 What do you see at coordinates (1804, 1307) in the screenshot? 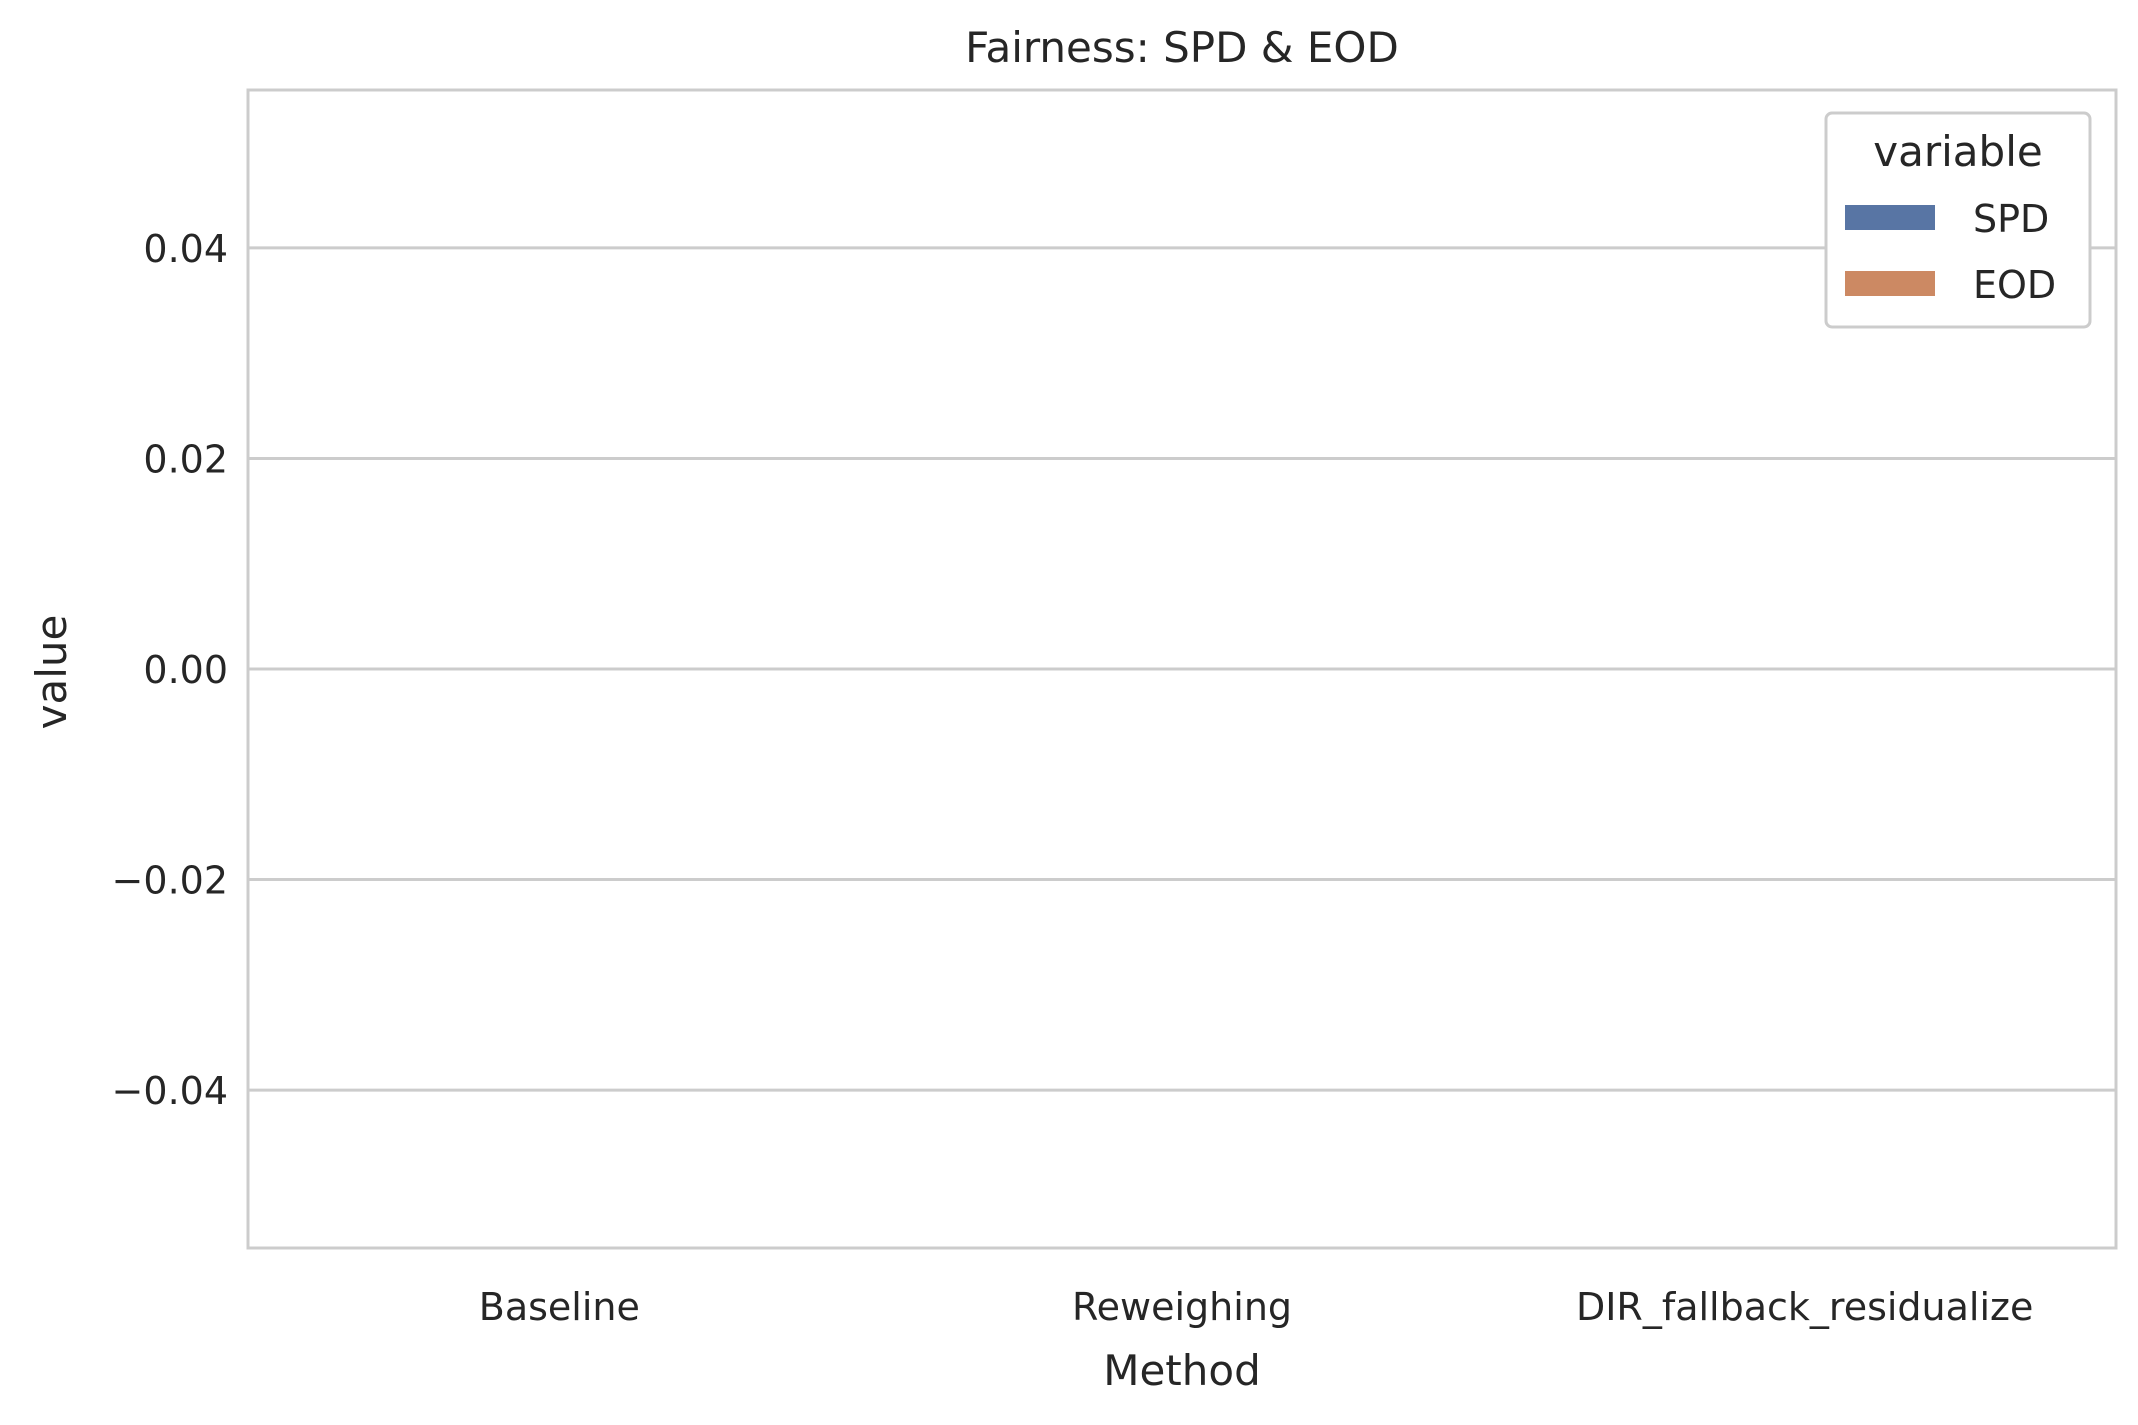
I see `x-tick-label: DIR_fallback_residualize` at bounding box center [1804, 1307].